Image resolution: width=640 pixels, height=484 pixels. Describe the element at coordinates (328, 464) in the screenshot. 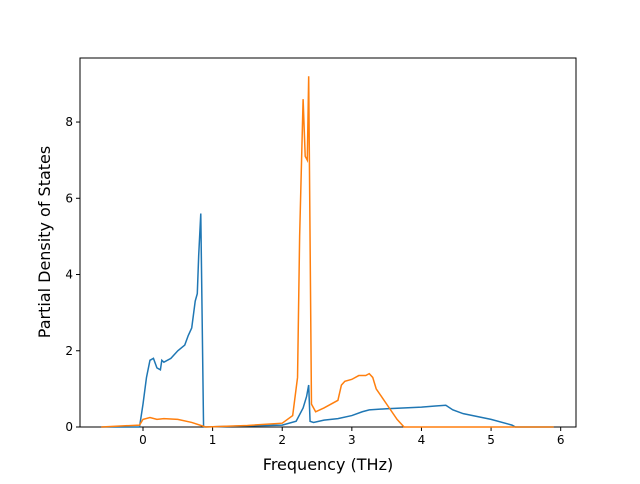

I see `x-axis-title: Frequency (THz)` at that location.